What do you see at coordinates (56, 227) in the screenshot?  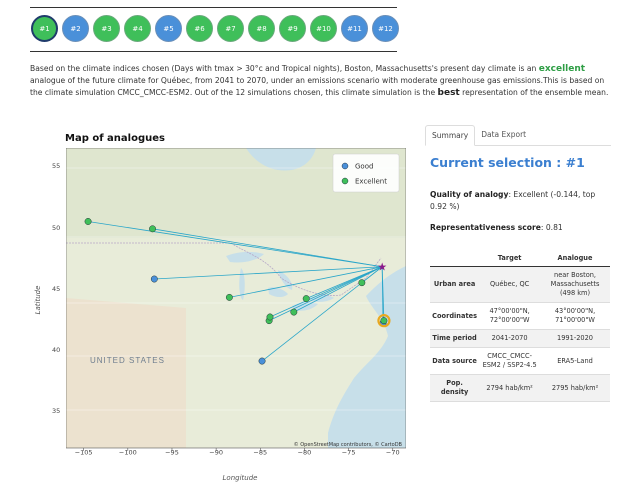 I see `y-tick-label: 50` at bounding box center [56, 227].